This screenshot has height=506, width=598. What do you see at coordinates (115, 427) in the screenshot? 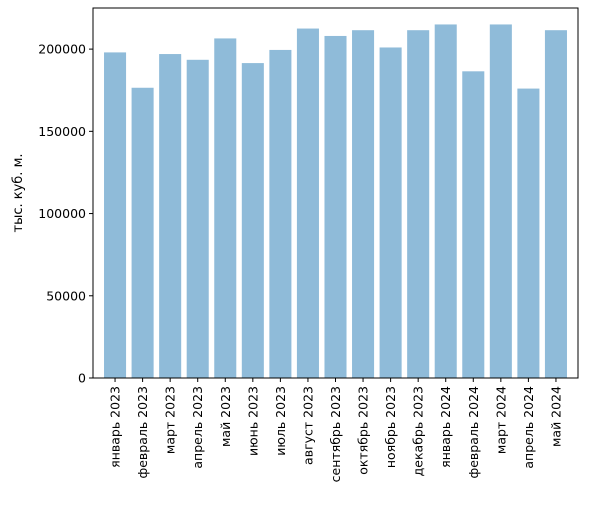
I see `x-tick-label-0: январь 2023` at bounding box center [115, 427].